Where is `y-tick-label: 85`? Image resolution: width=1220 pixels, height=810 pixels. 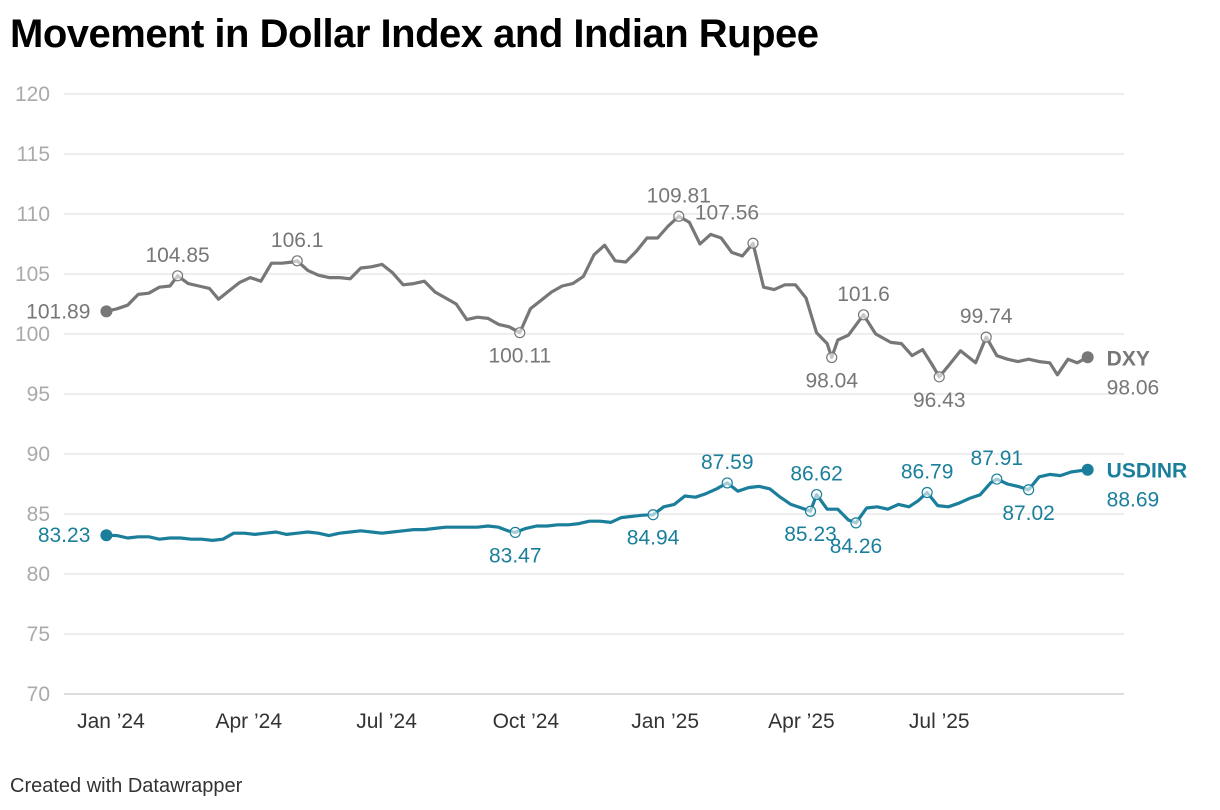
y-tick-label: 85 is located at coordinates (38, 514).